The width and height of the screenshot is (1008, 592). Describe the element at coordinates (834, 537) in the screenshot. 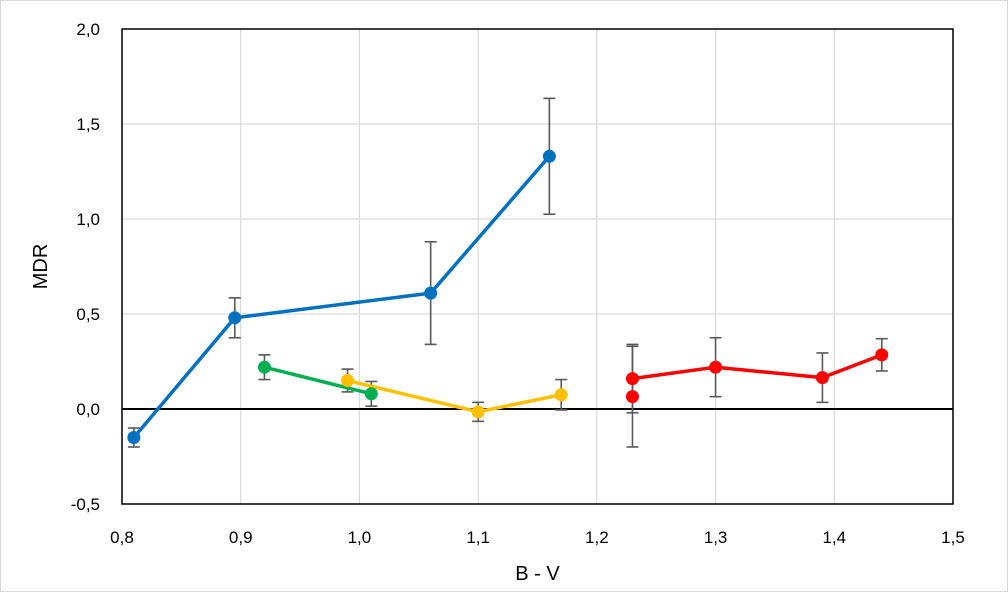

I see `x-tick-label: 1,4` at that location.